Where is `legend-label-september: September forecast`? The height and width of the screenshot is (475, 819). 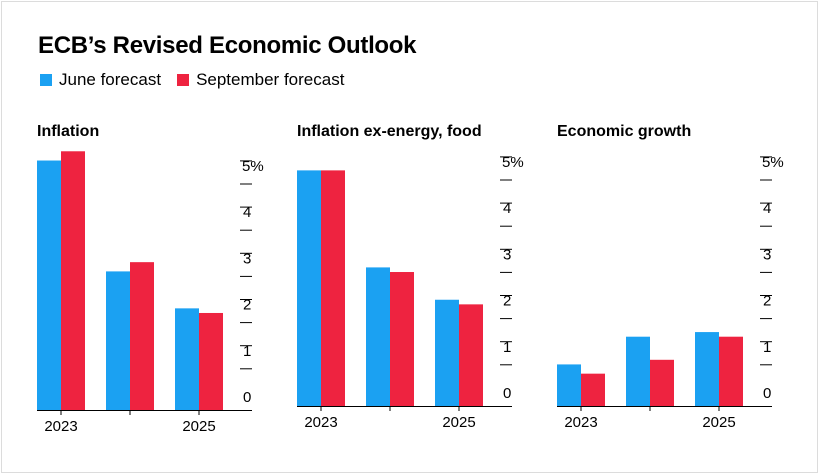 legend-label-september: September forecast is located at coordinates (270, 79).